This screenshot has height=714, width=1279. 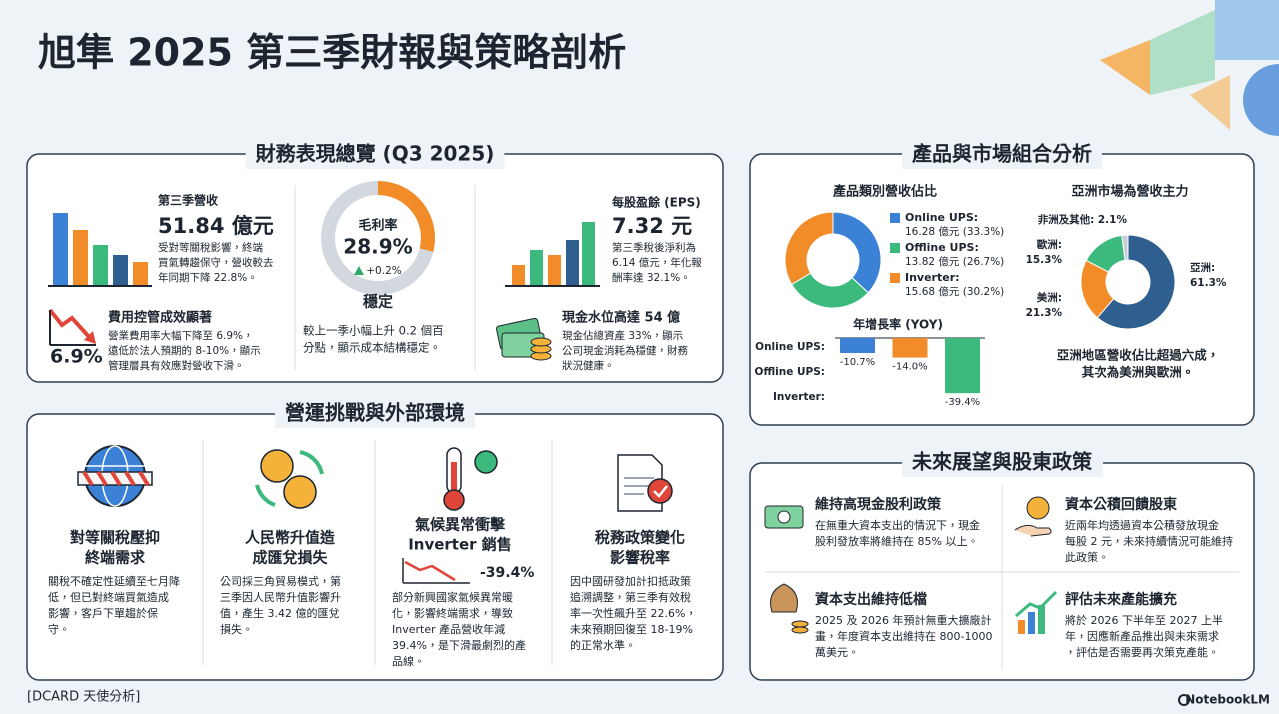 I want to click on category-label: Offline UPS:, so click(x=790, y=372).